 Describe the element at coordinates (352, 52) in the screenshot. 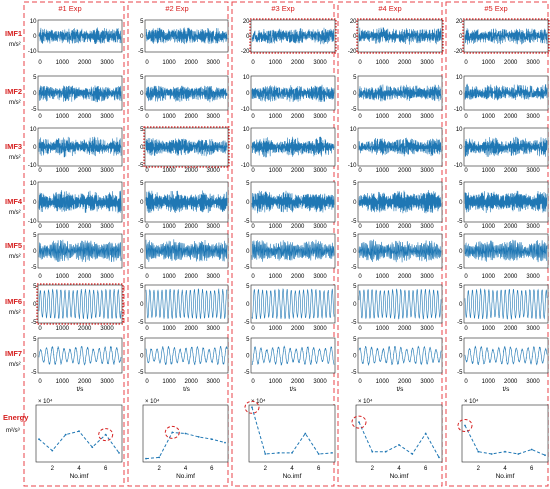

I see `y-tick-label: -20` at that location.